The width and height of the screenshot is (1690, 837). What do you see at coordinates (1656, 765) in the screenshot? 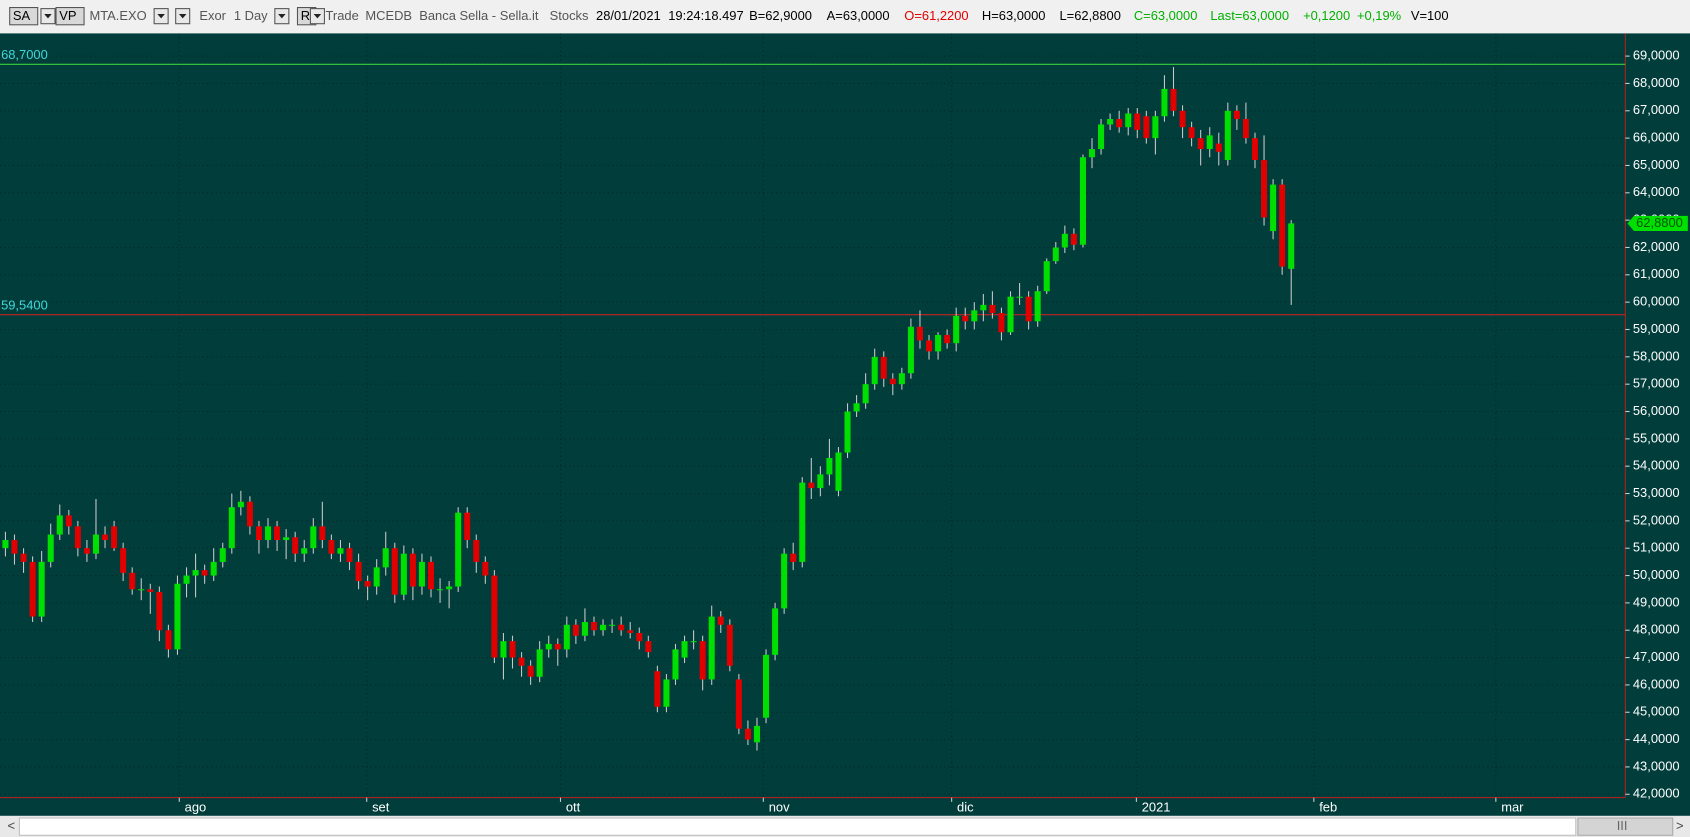
I see `y-tick-label: 43,0000` at bounding box center [1656, 765].